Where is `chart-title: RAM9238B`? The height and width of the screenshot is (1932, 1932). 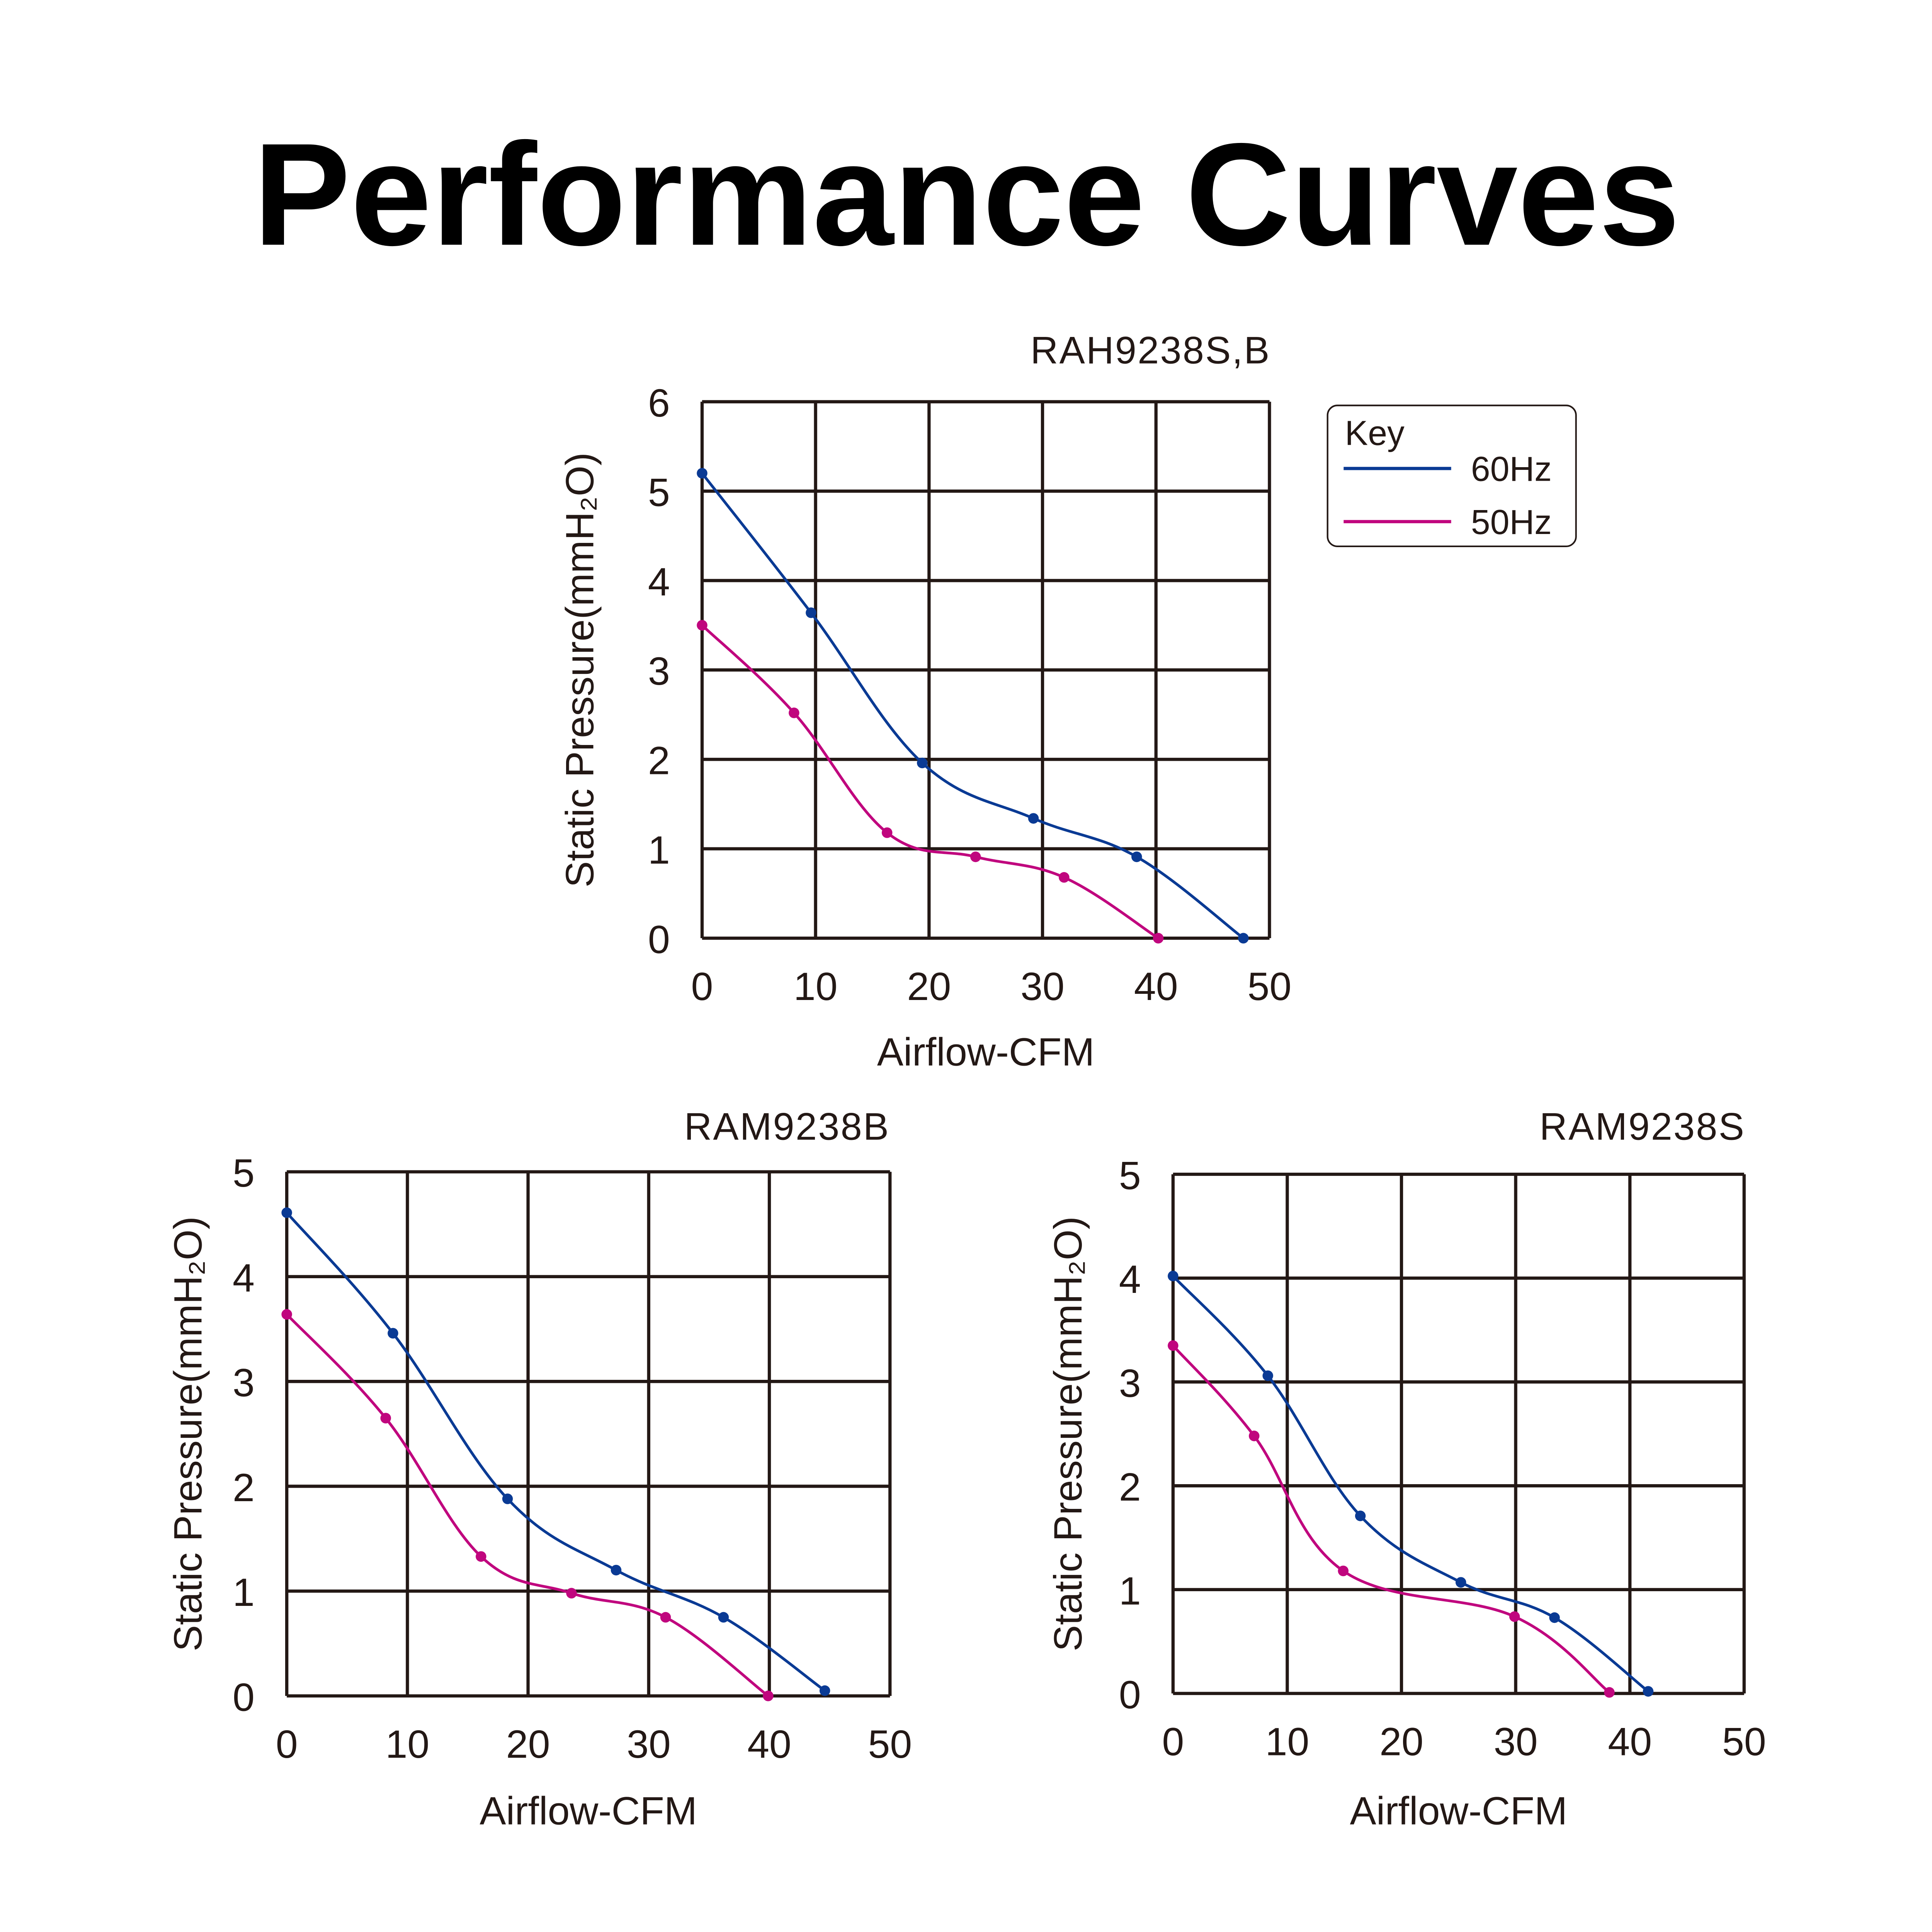
chart-title: RAM9238B is located at coordinates (787, 1127).